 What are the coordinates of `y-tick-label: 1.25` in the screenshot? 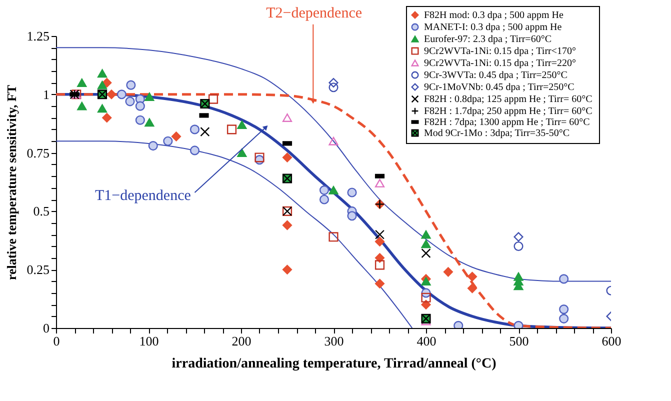 It's located at (38, 36).